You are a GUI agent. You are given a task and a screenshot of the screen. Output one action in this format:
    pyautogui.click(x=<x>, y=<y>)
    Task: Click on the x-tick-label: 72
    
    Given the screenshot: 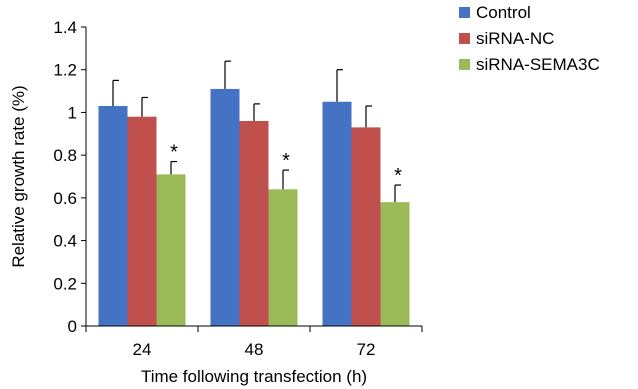 What is the action you would take?
    pyautogui.click(x=366, y=349)
    